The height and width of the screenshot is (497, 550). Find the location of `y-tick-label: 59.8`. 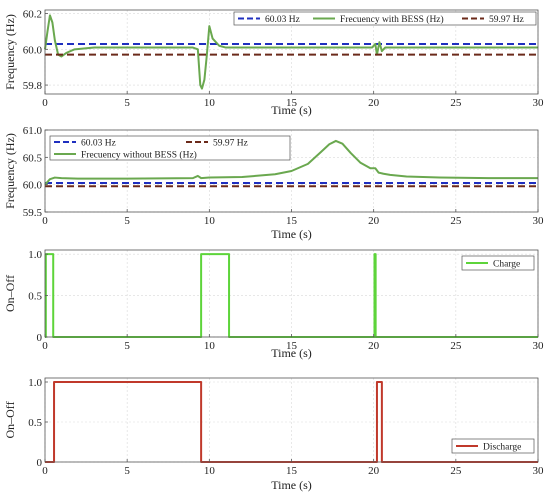

y-tick-label: 59.8 is located at coordinates (33, 86).